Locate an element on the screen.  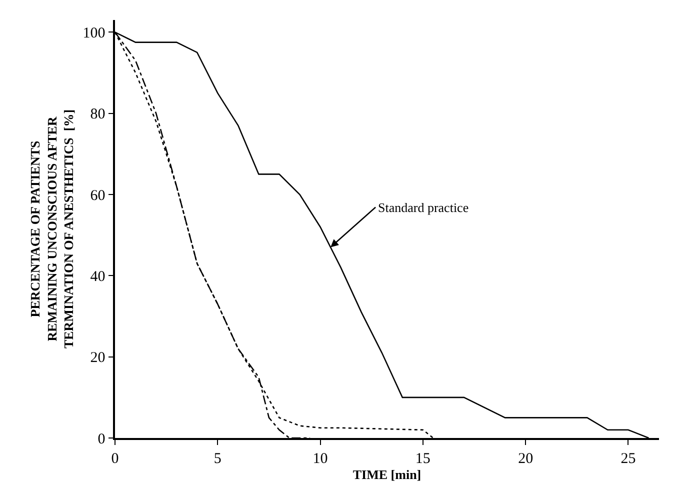
y-tick-label: 100 is located at coordinates (94, 33).